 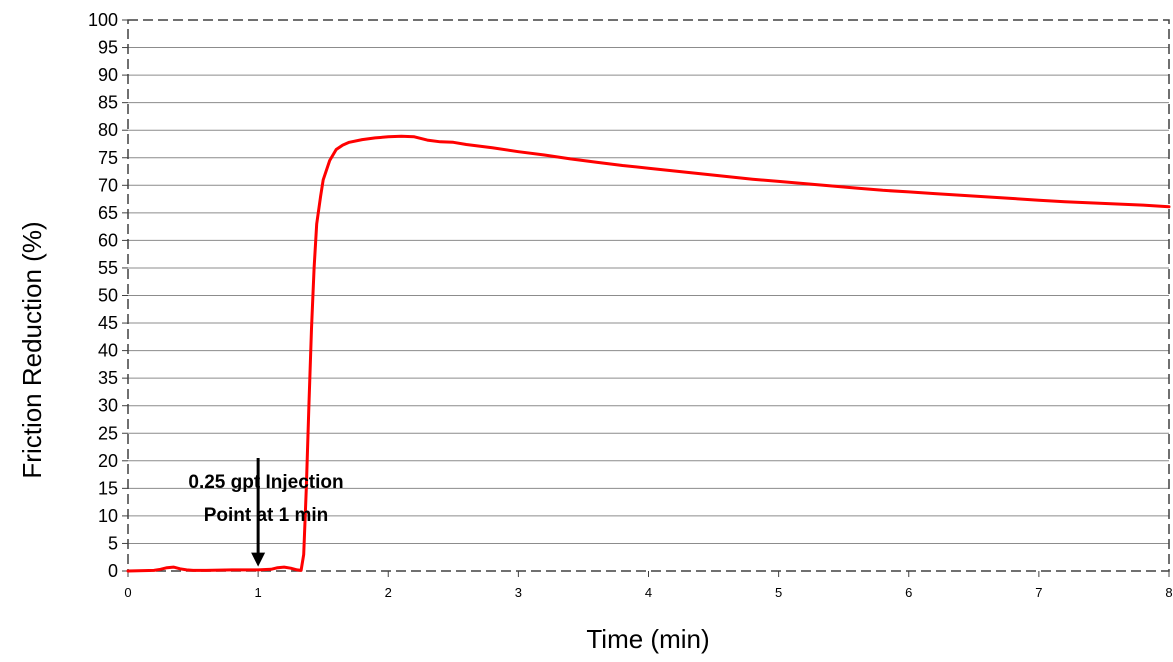 I want to click on annotation-arrowhead, so click(x=258, y=559).